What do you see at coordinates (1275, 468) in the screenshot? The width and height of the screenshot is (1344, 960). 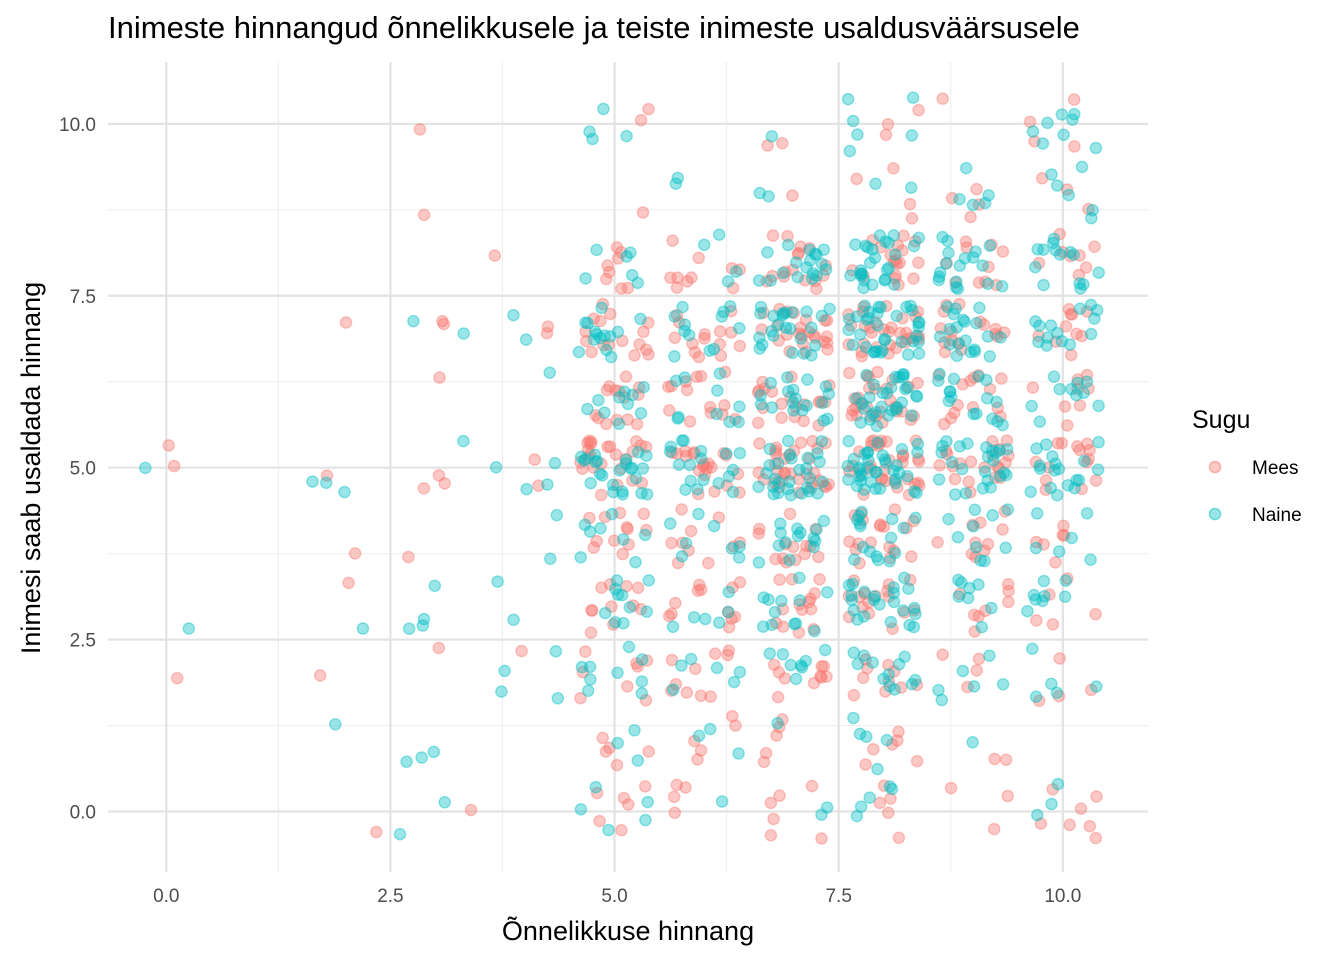 I see `legend-label-mees: Mees` at bounding box center [1275, 468].